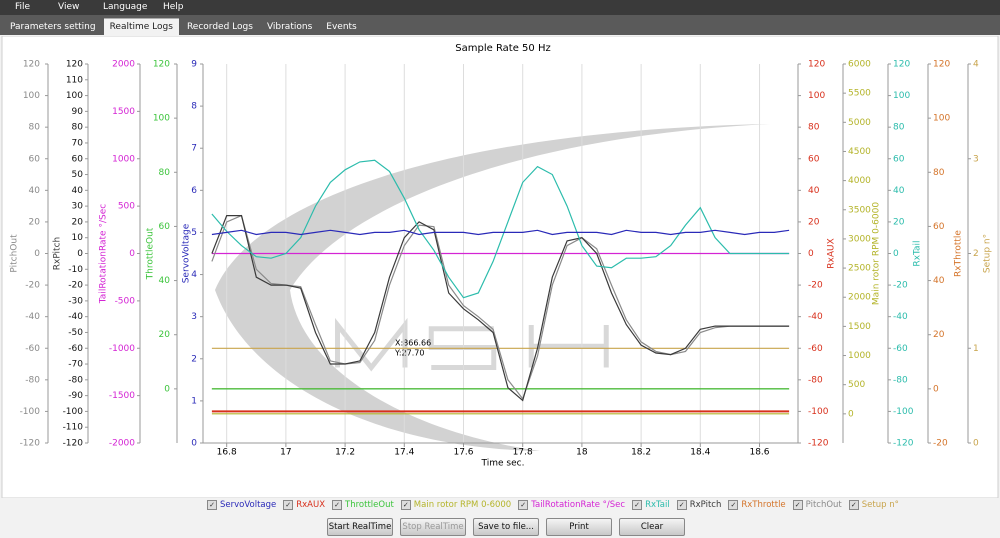  I want to click on button: Start RealTime, so click(360, 527).